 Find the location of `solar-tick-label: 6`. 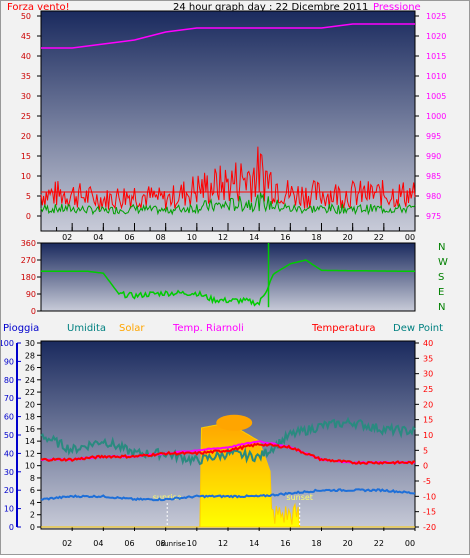

solar-tick-label: 6 is located at coordinates (32, 490).